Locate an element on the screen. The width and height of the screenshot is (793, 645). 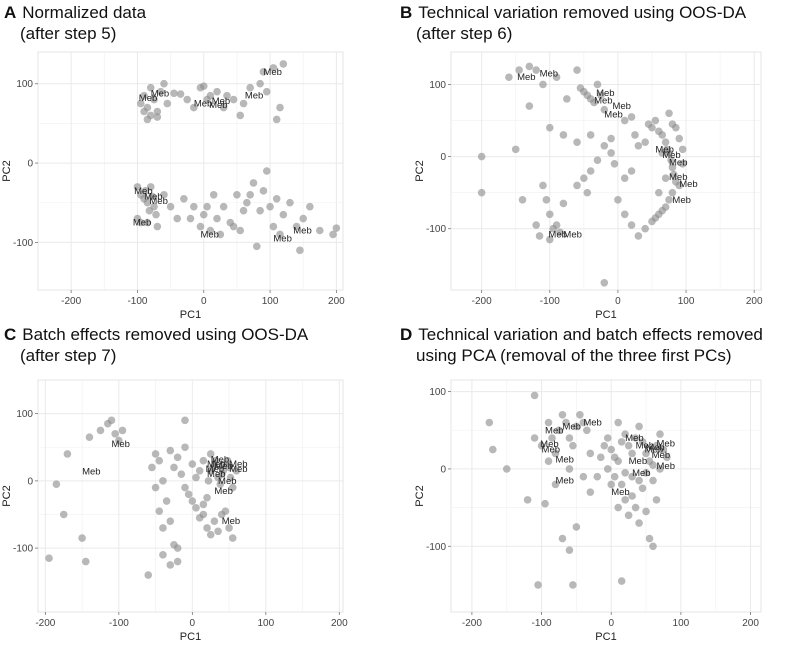
panel-d-x-tick-label: -100 is located at coordinates (542, 623).